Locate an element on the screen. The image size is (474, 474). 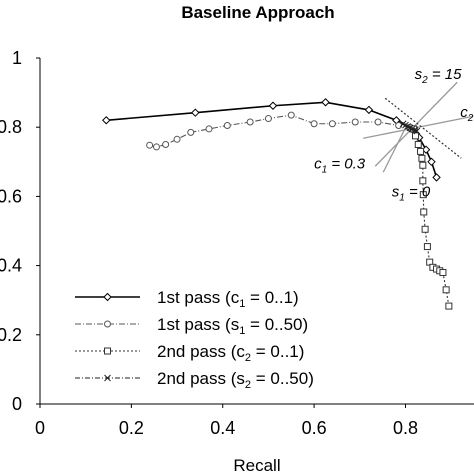
guide-line-c1 is located at coordinates (423, 128).